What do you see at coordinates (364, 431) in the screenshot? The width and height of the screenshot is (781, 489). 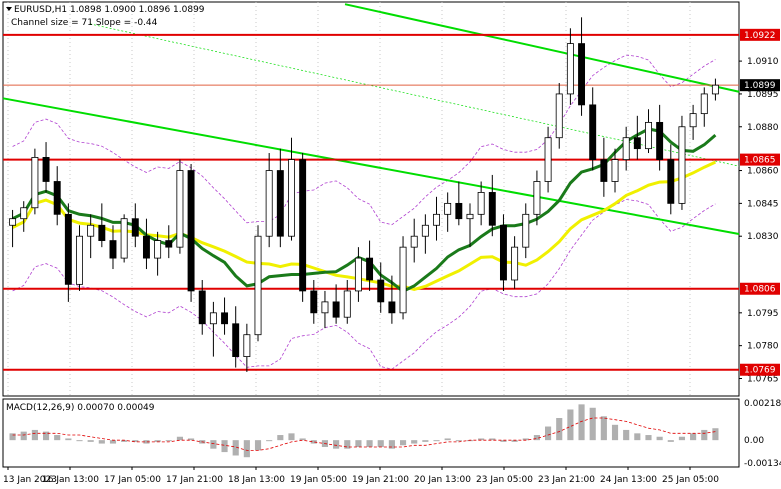 I see `macd-indicator` at bounding box center [364, 431].